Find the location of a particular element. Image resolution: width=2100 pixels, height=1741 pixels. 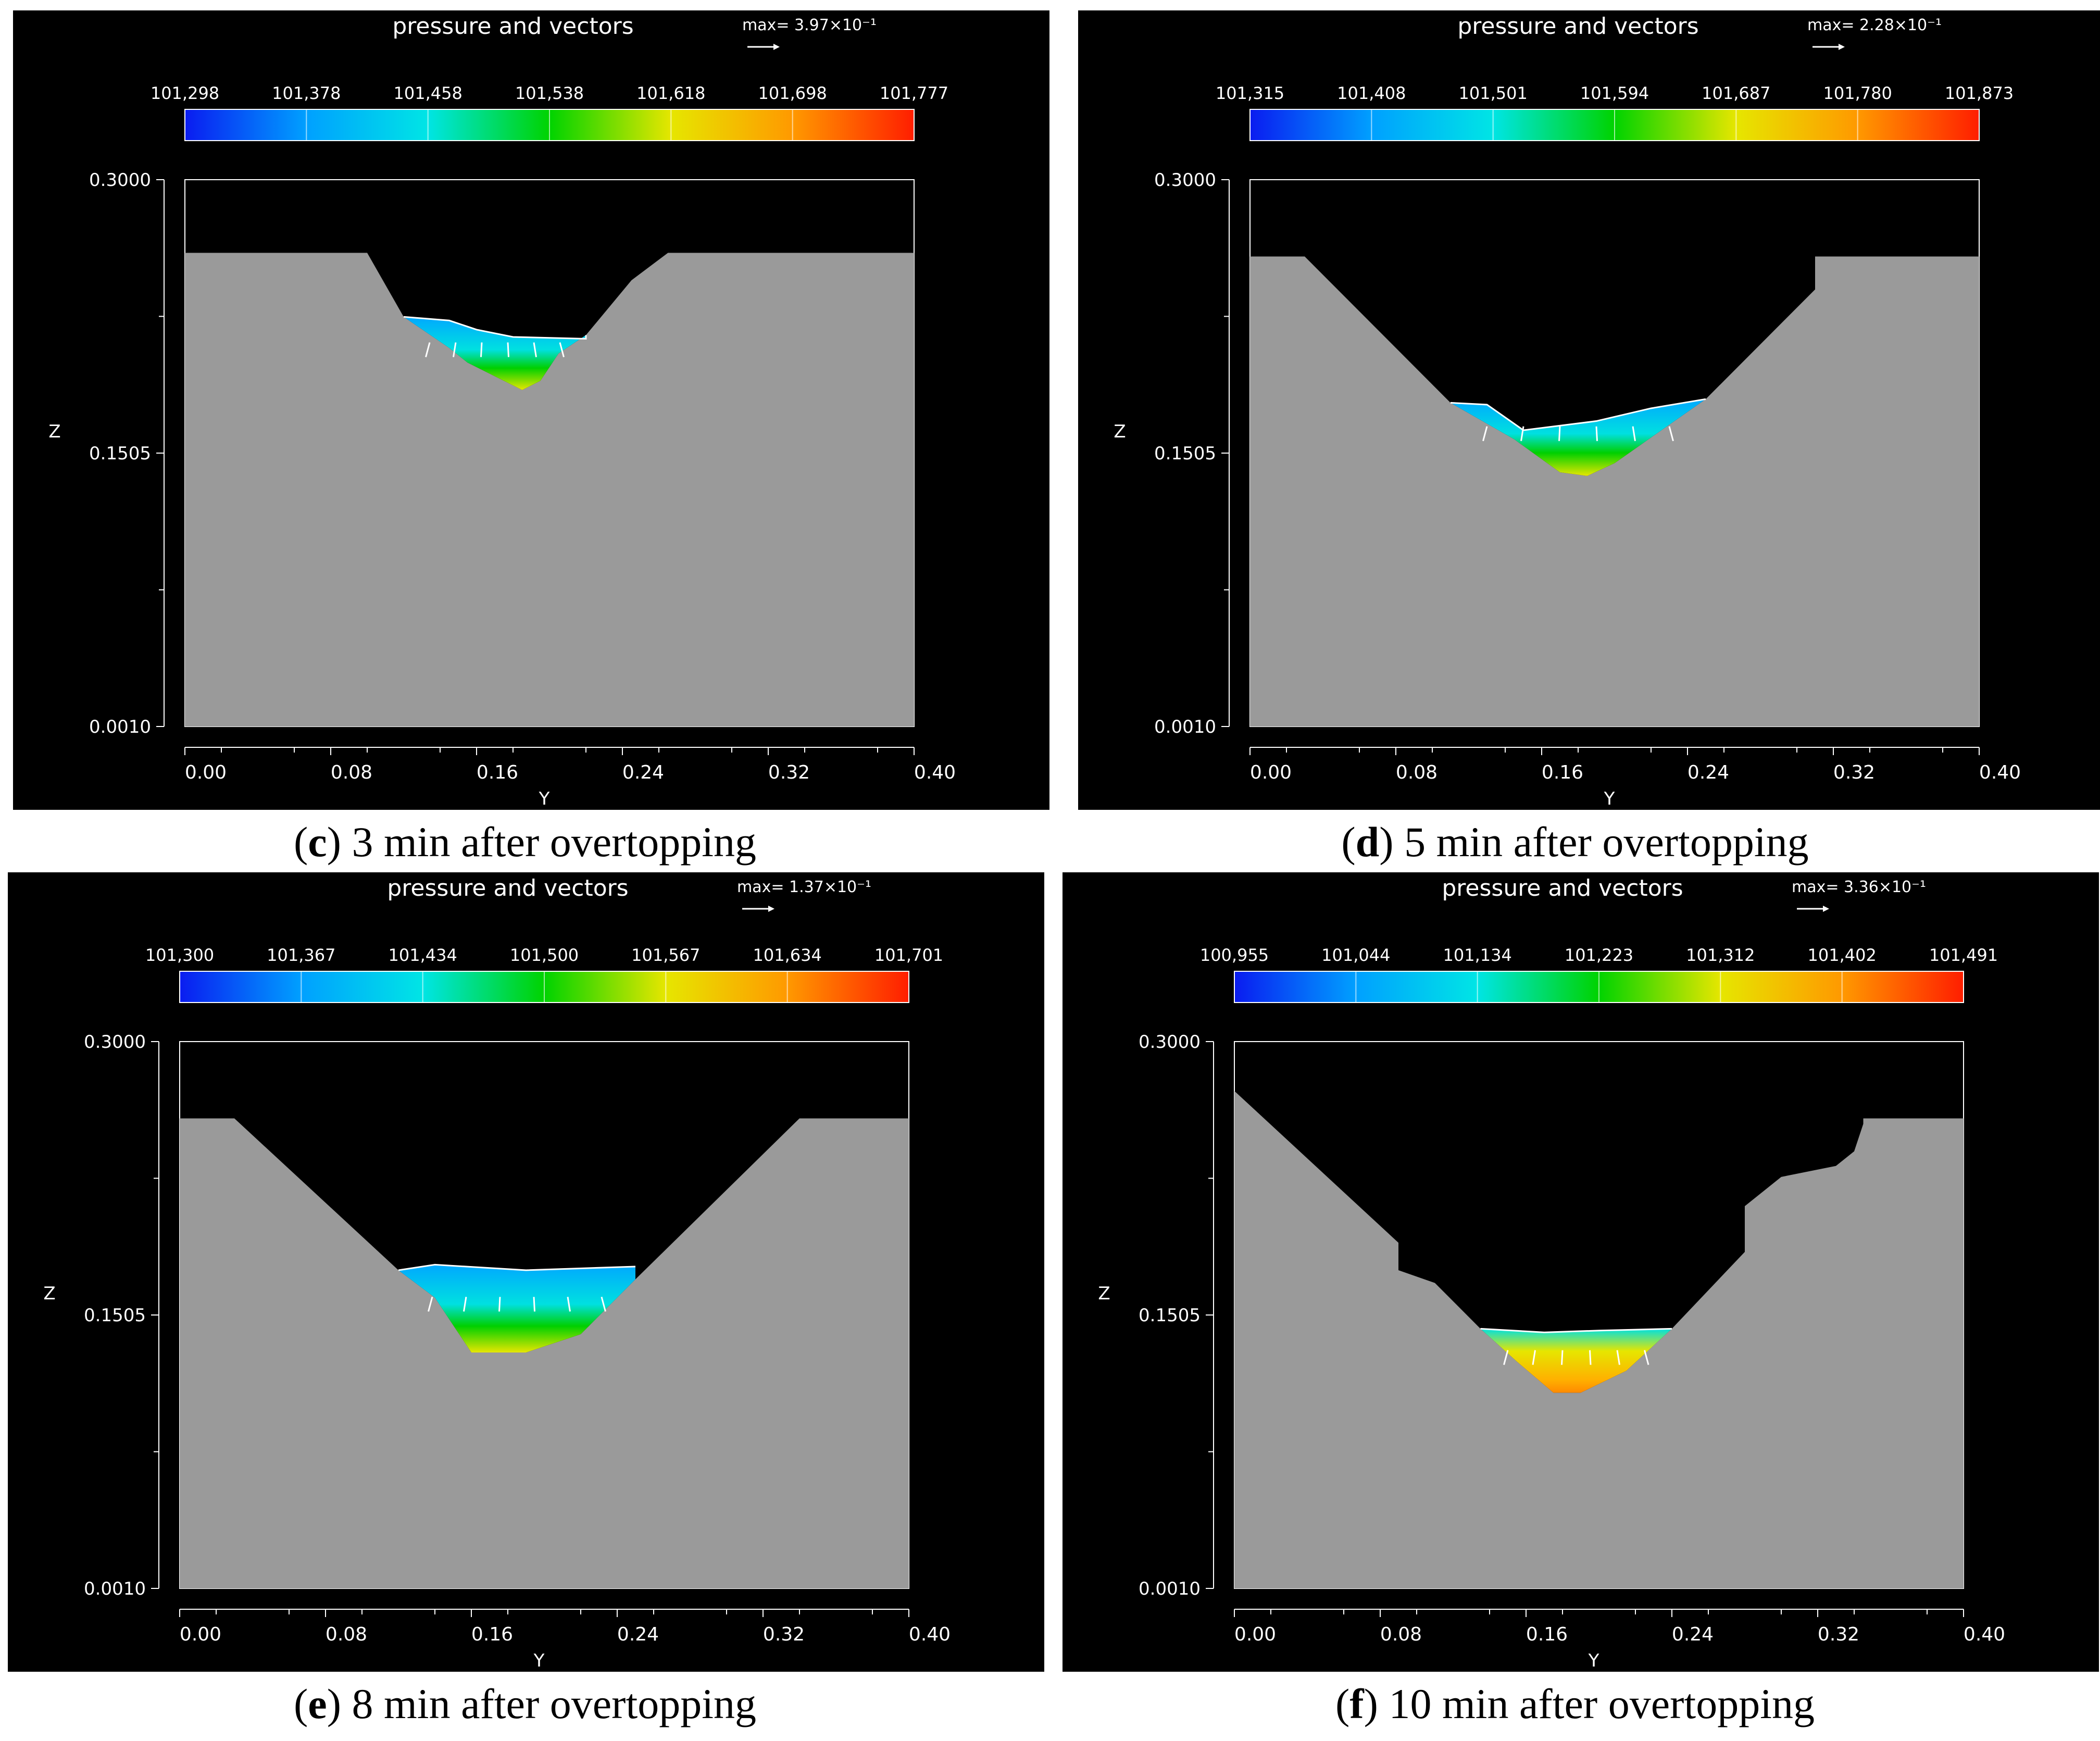

colorbar-tick-label: 101,780 is located at coordinates (1858, 93).